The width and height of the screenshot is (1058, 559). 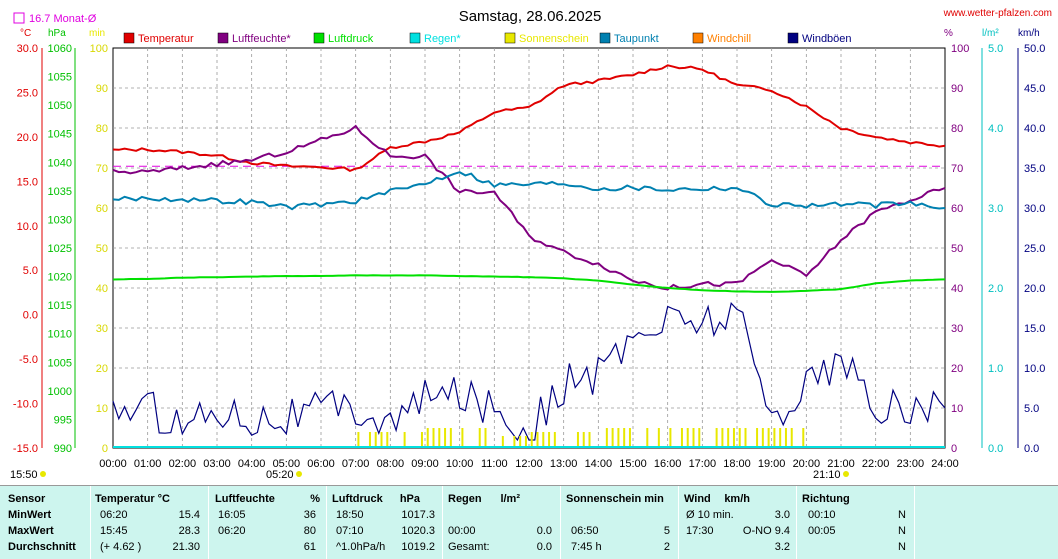 What do you see at coordinates (957, 89) in the screenshot?
I see `humidity-tick: 90` at bounding box center [957, 89].